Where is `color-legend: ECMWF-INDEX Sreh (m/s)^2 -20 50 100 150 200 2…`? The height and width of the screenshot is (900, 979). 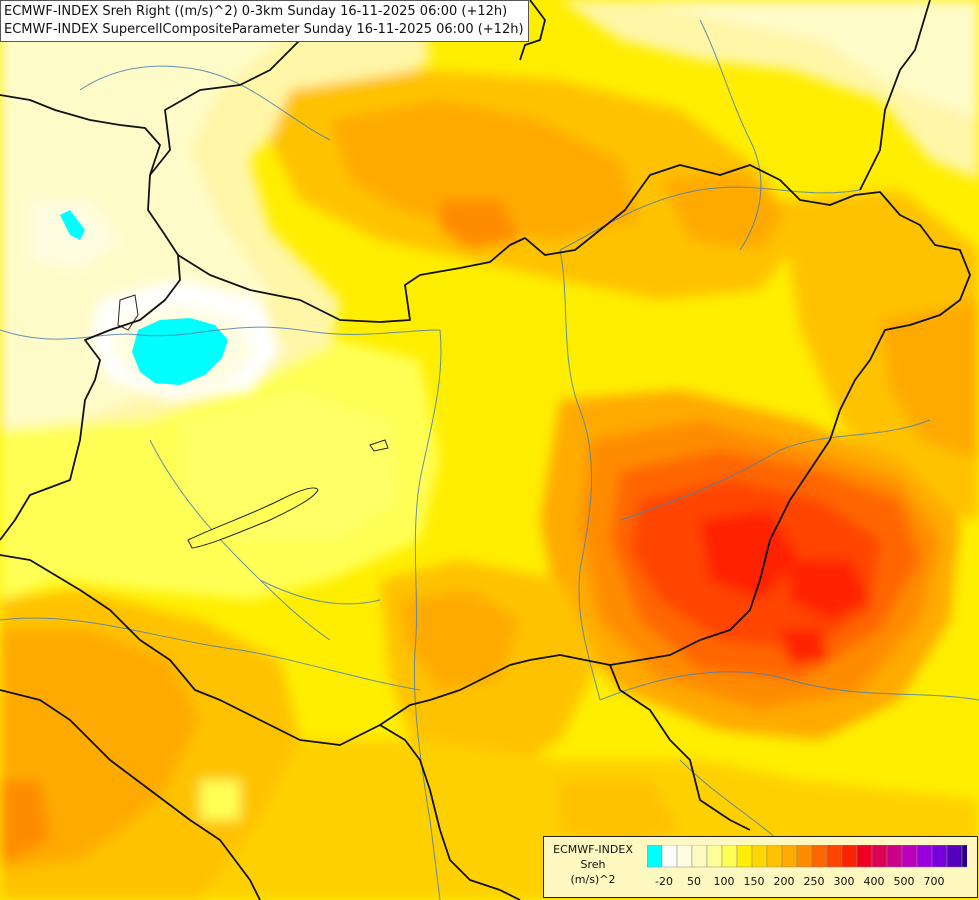
color-legend: ECMWF-INDEX Sreh (m/s)^2 -20 50 100 150 200 2… is located at coordinates (760, 867).